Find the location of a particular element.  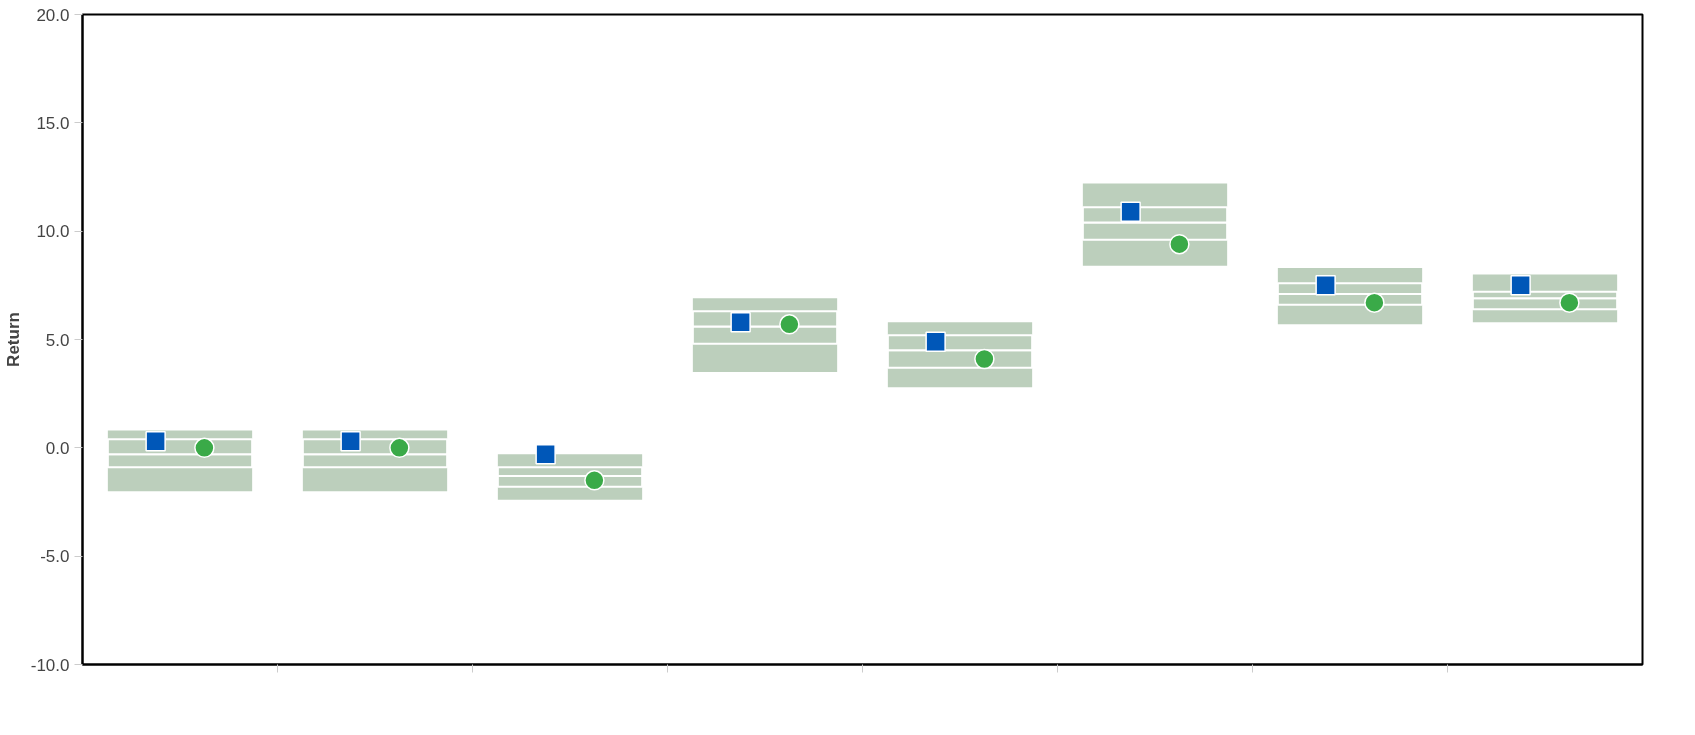

y-tick-label: -10.0 is located at coordinates (50, 665).